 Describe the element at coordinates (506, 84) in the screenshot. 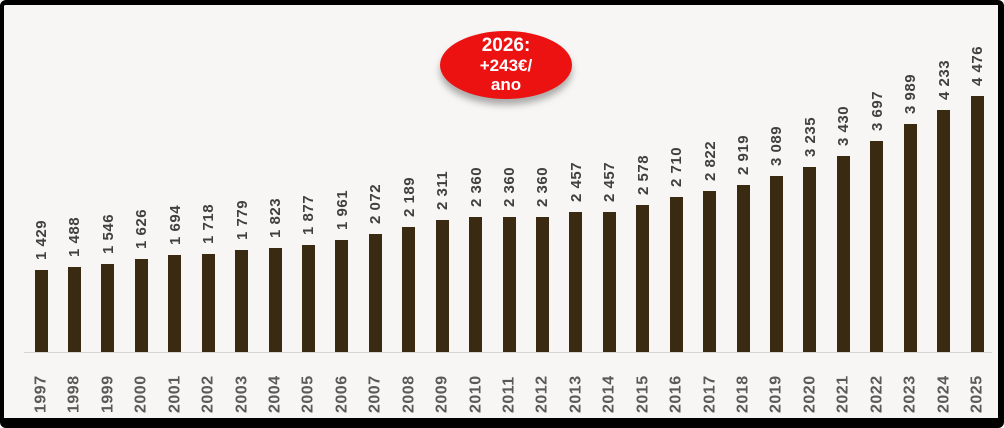

I see `annotation-line-3: ano` at that location.